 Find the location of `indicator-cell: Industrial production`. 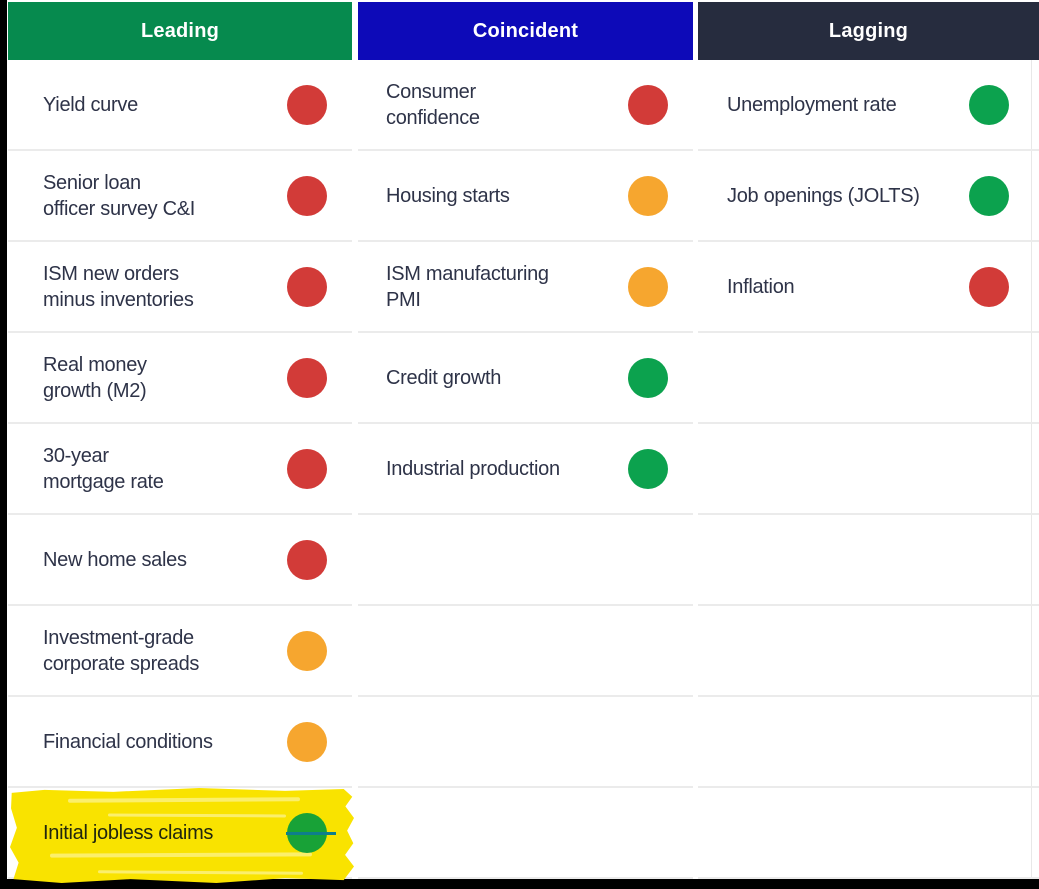

indicator-cell: Industrial production is located at coordinates (525, 469).